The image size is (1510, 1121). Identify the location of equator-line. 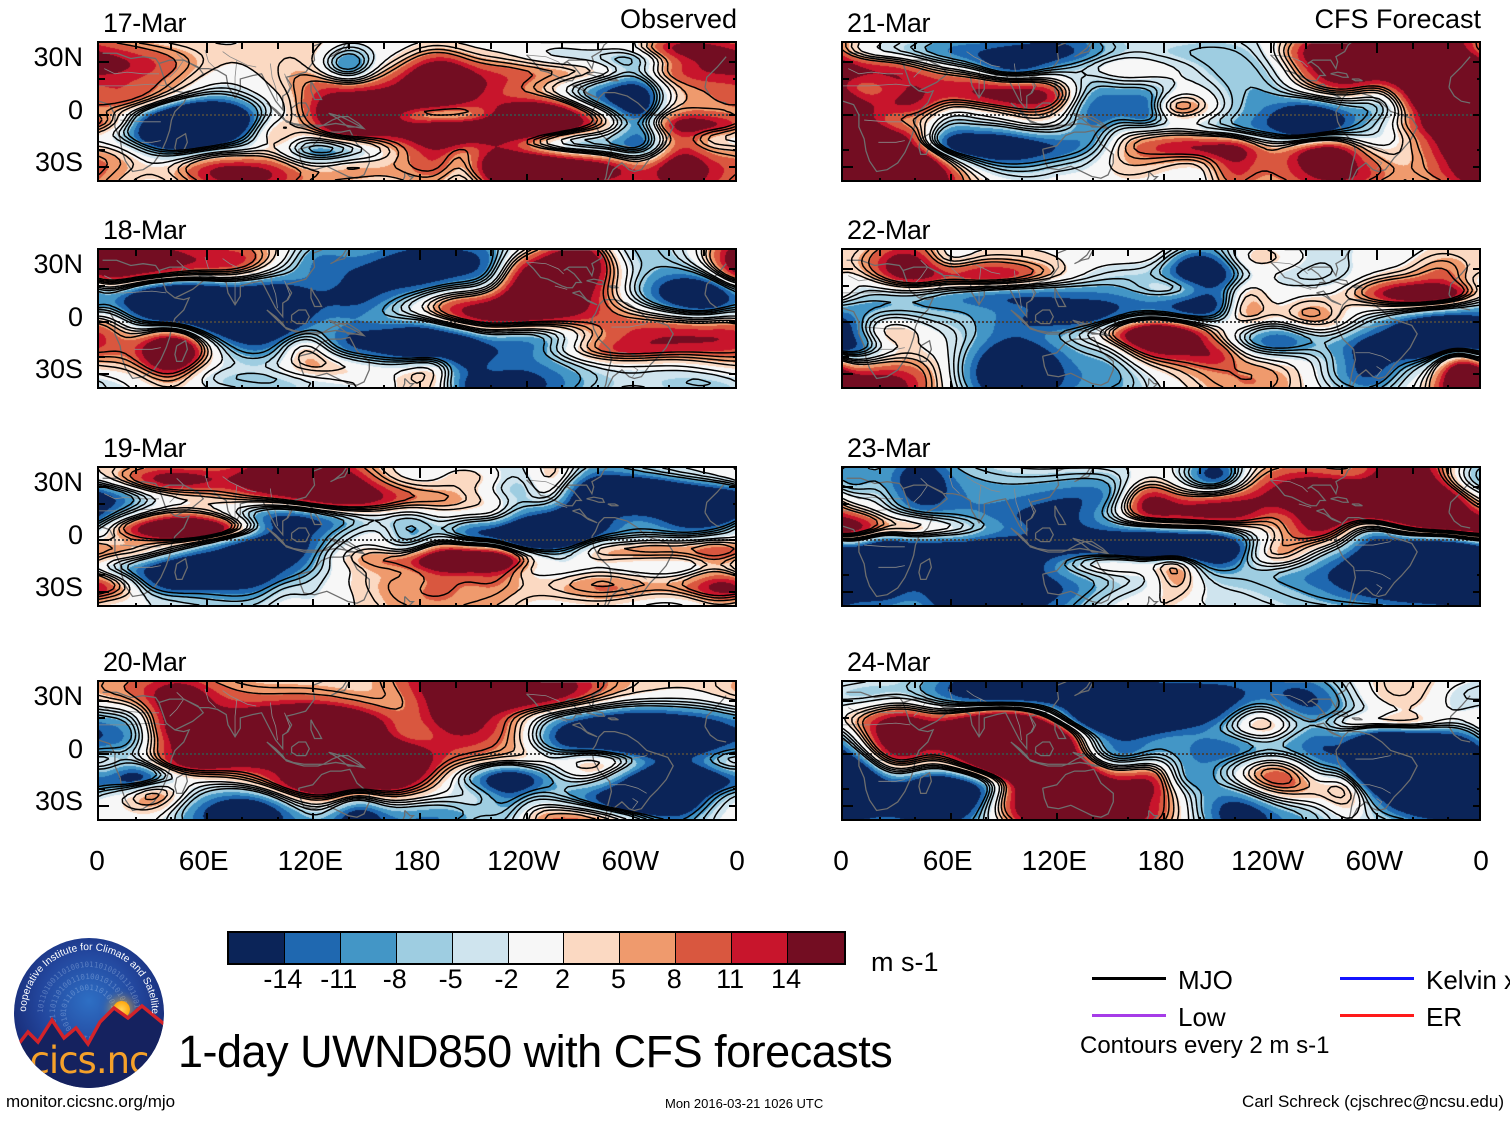
(1161, 114).